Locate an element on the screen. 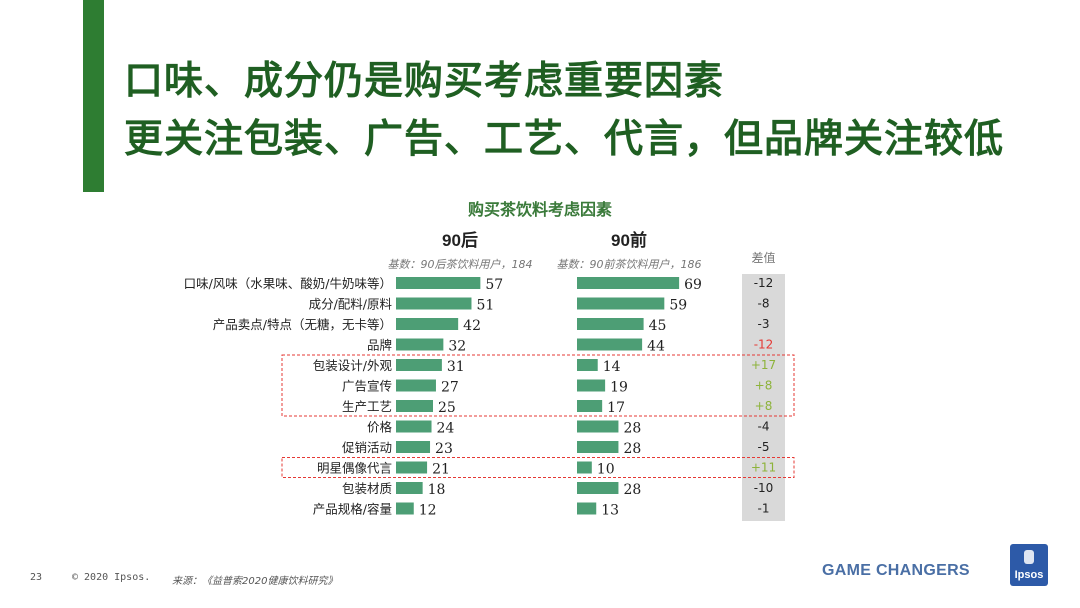  diff-value: -10 is located at coordinates (764, 488).